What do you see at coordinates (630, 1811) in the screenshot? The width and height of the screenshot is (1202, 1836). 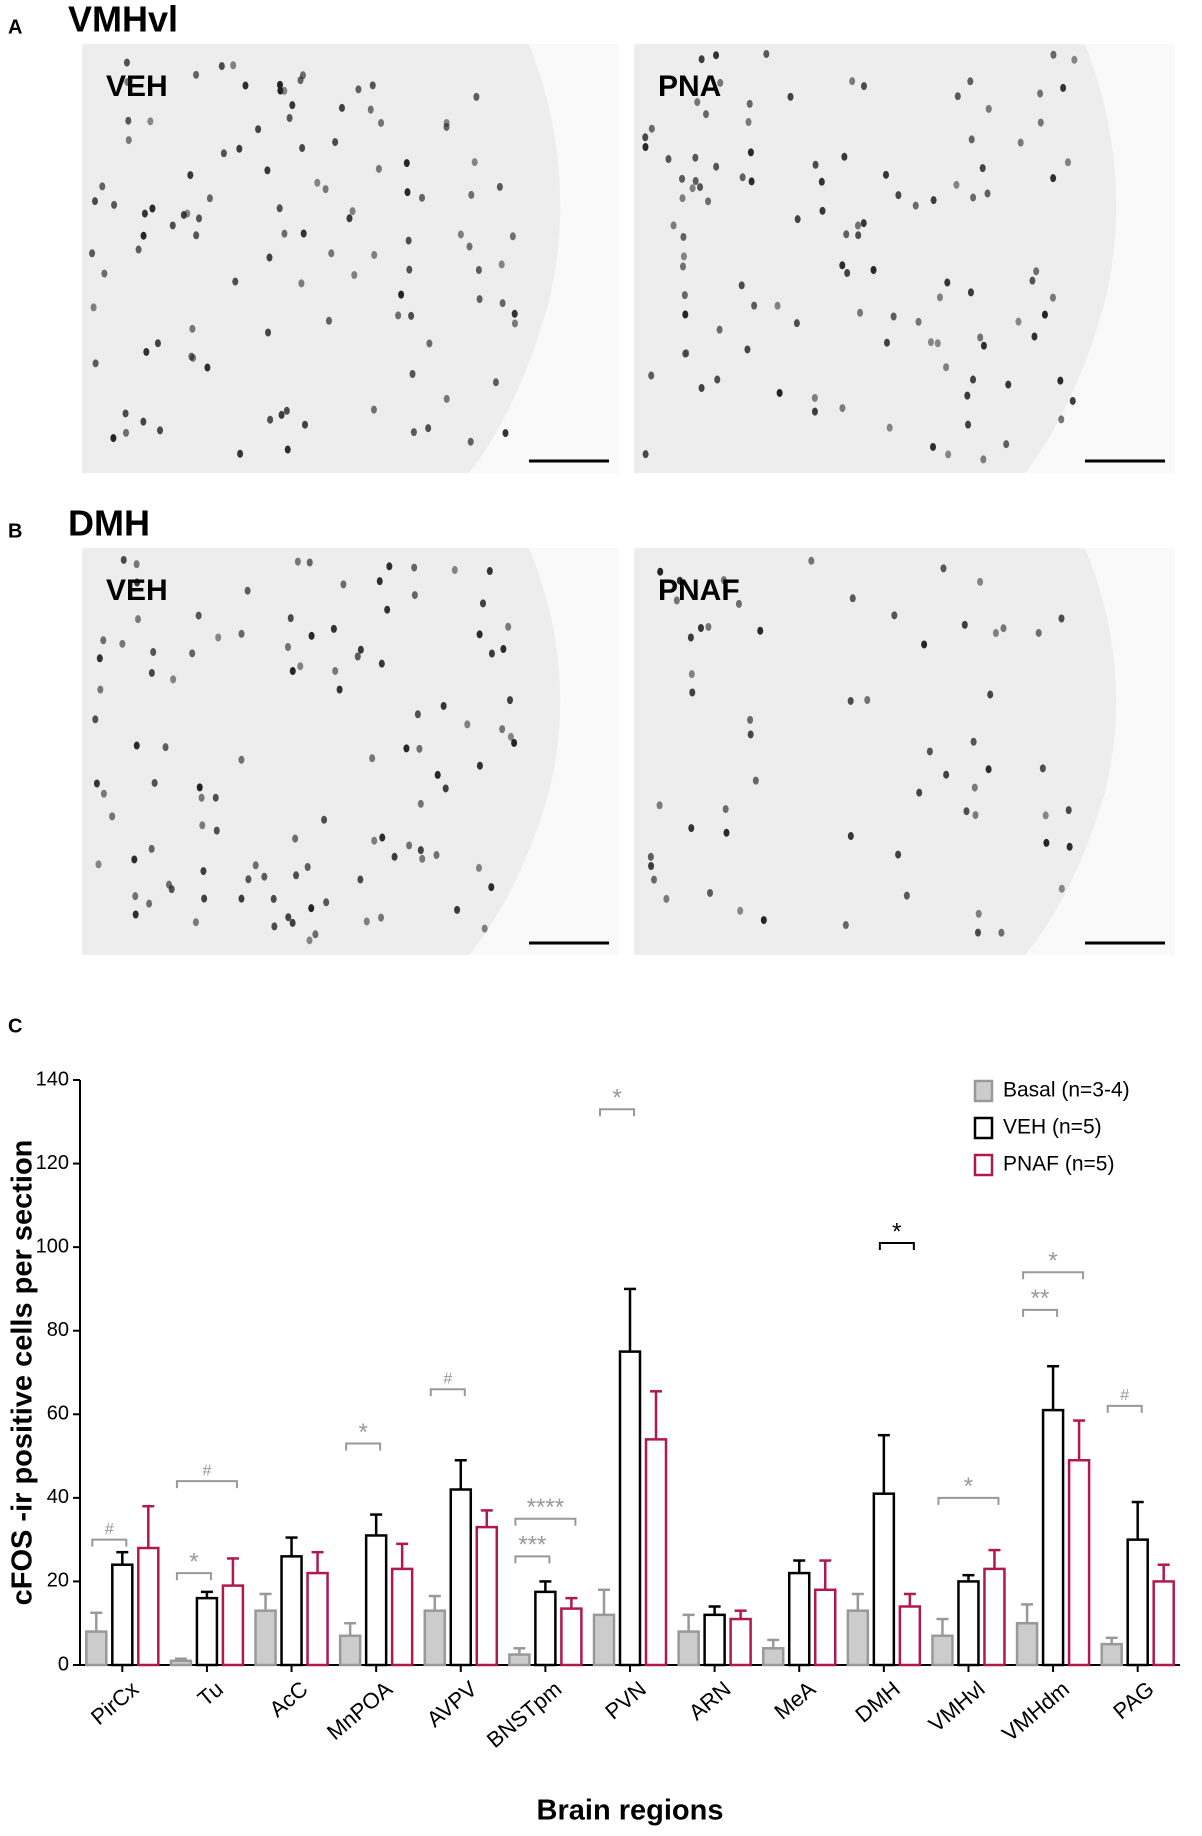 I see `x-axis-title: Brain regions` at bounding box center [630, 1811].